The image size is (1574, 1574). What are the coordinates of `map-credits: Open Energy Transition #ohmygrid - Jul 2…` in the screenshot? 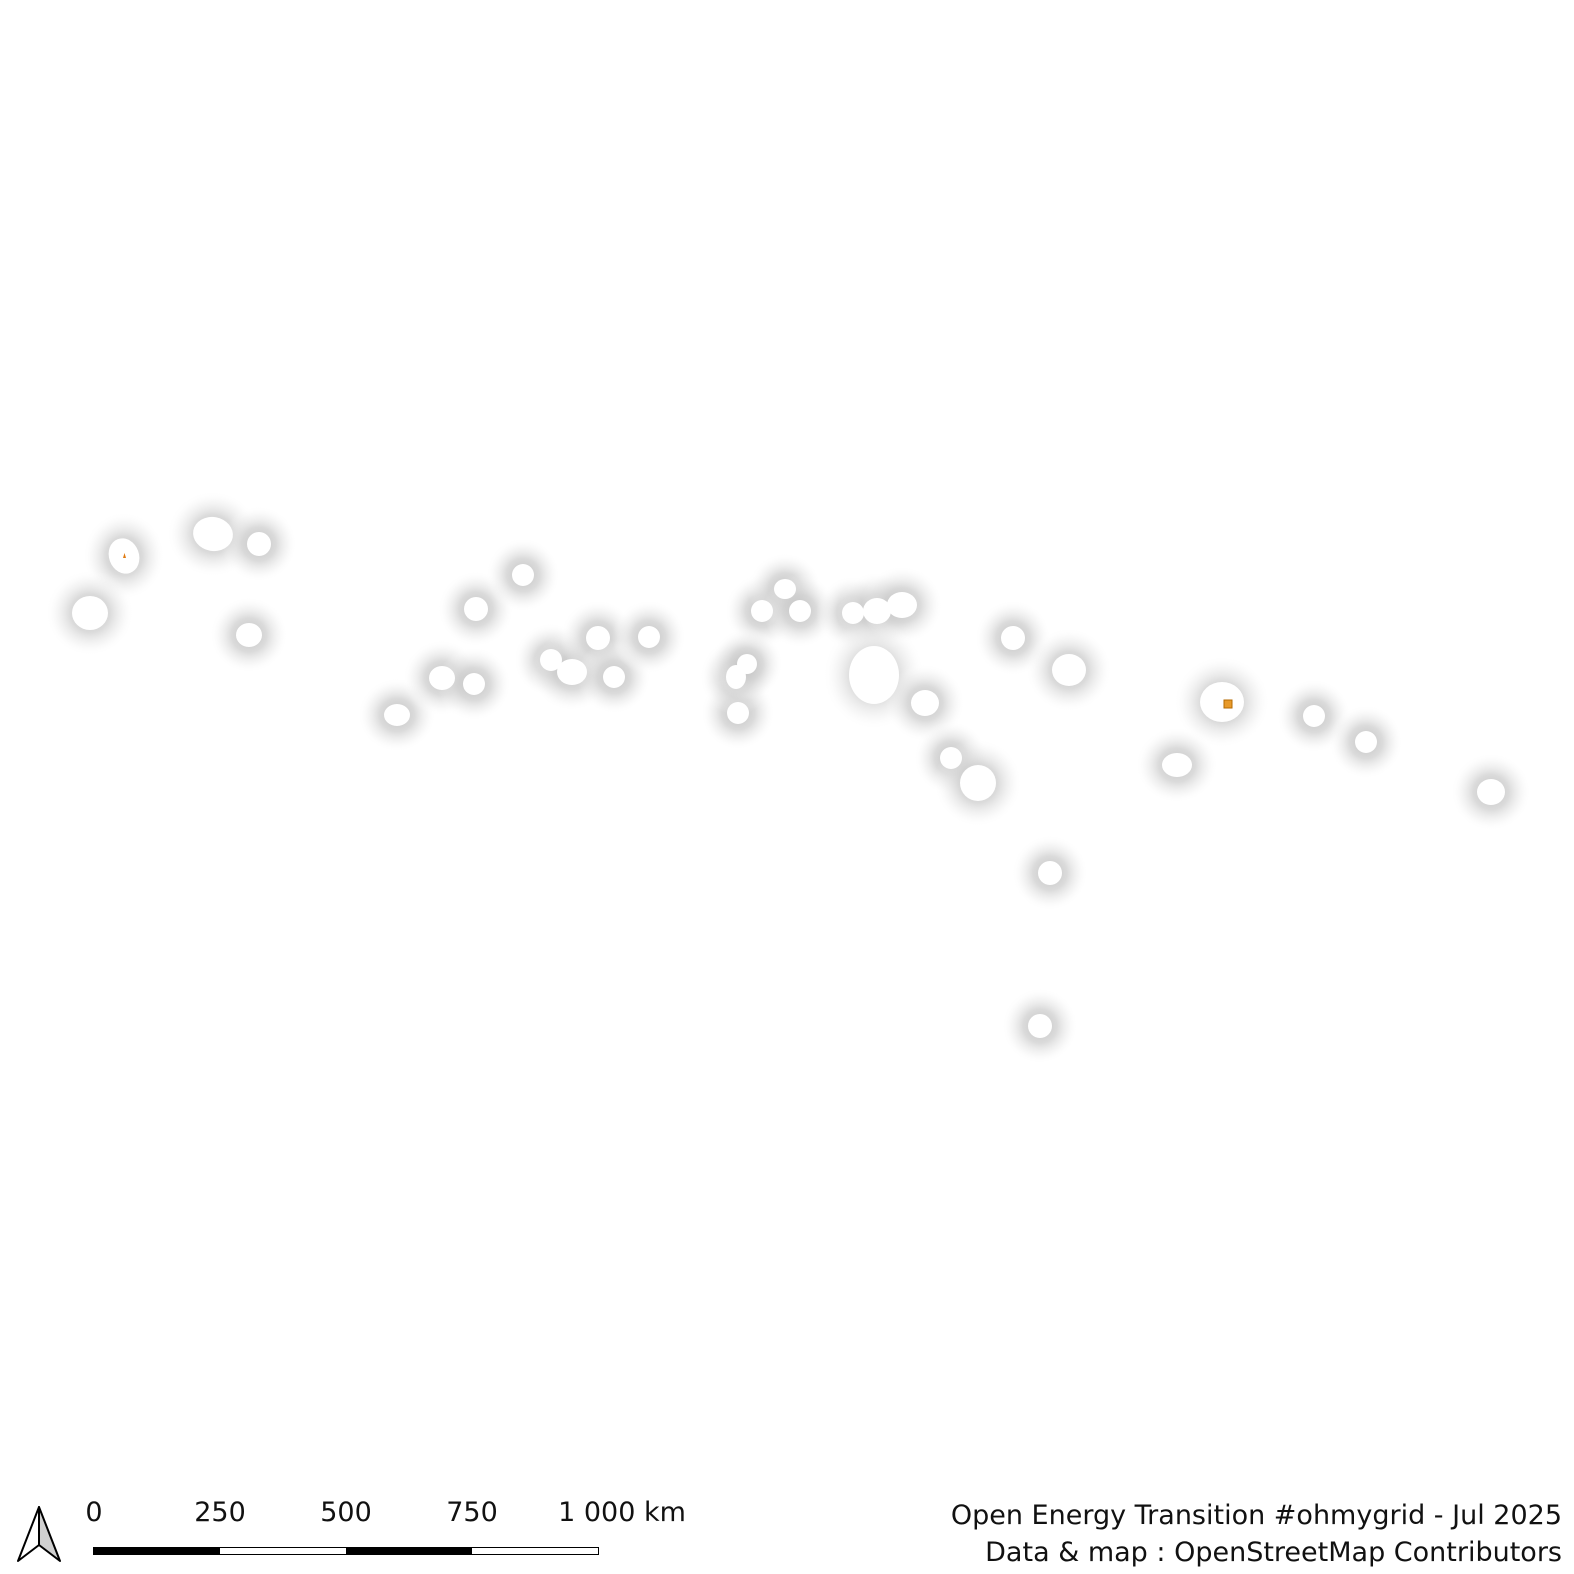 It's located at (1256, 1534).